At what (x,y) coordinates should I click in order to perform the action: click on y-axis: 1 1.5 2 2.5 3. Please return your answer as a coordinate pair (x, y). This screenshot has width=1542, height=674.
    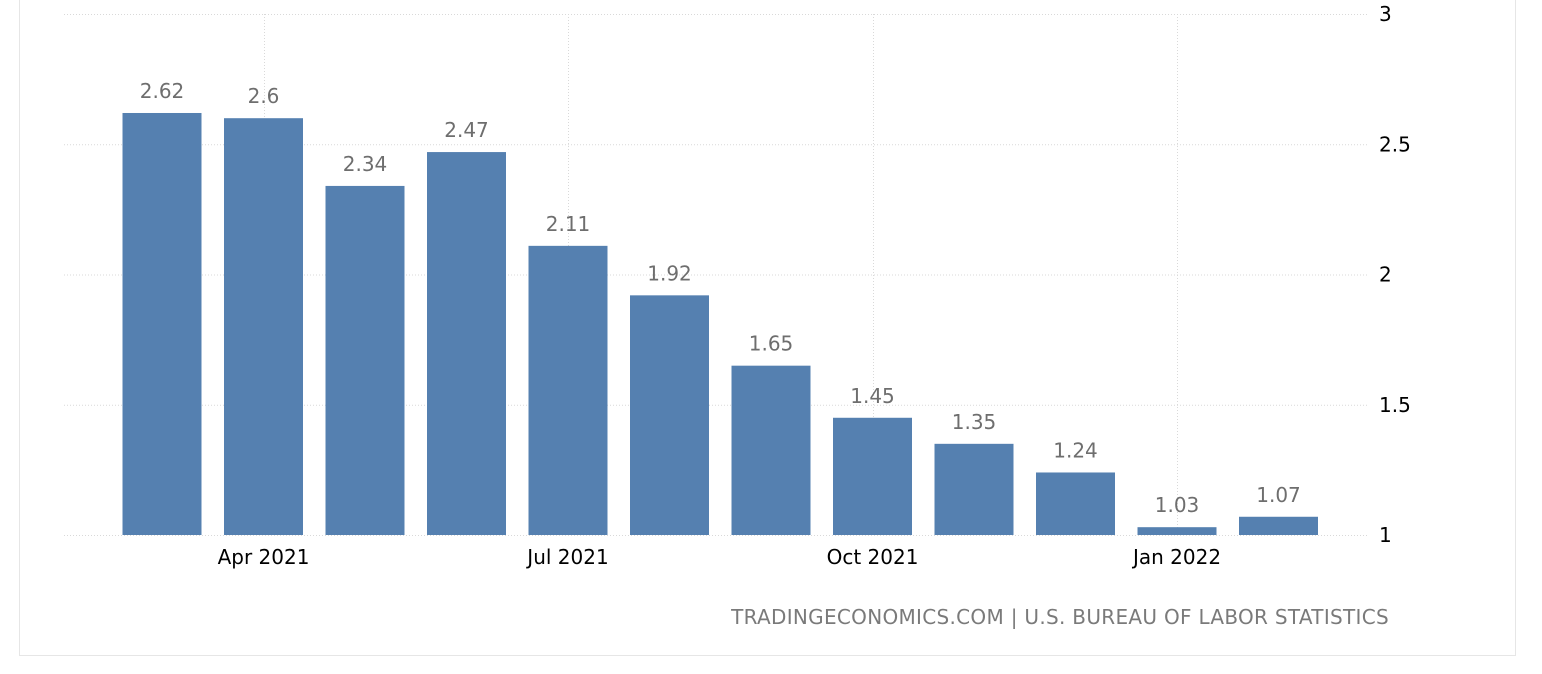
    Looking at the image, I should click on (1395, 274).